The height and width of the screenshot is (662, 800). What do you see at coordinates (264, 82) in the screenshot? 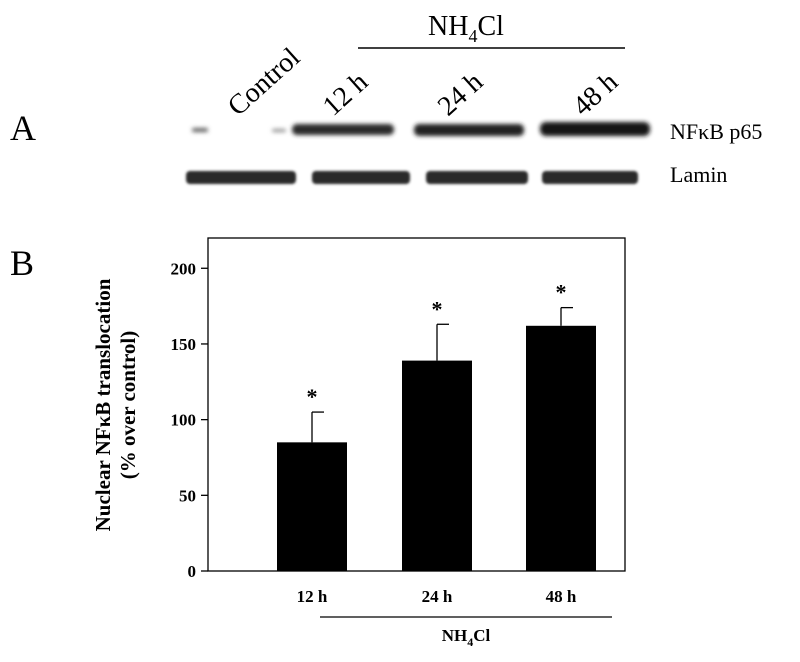
I see `lane-label-control: Control` at bounding box center [264, 82].